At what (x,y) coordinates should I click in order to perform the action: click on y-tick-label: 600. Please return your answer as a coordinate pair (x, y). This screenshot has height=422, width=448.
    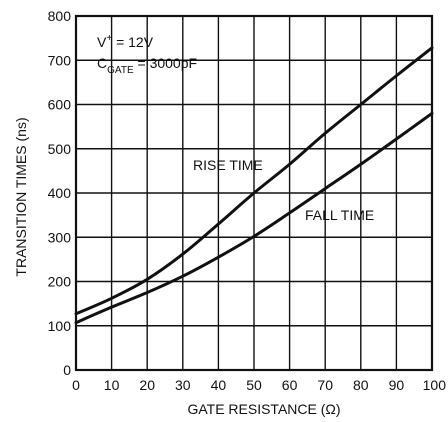
    Looking at the image, I should click on (60, 105).